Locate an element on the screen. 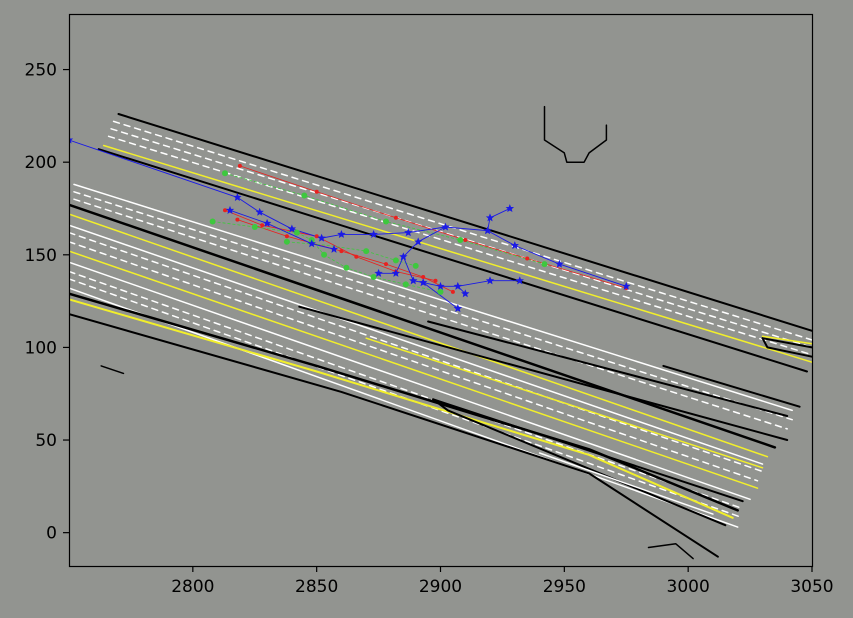  x-tick-label-3000: 3000 is located at coordinates (688, 587).